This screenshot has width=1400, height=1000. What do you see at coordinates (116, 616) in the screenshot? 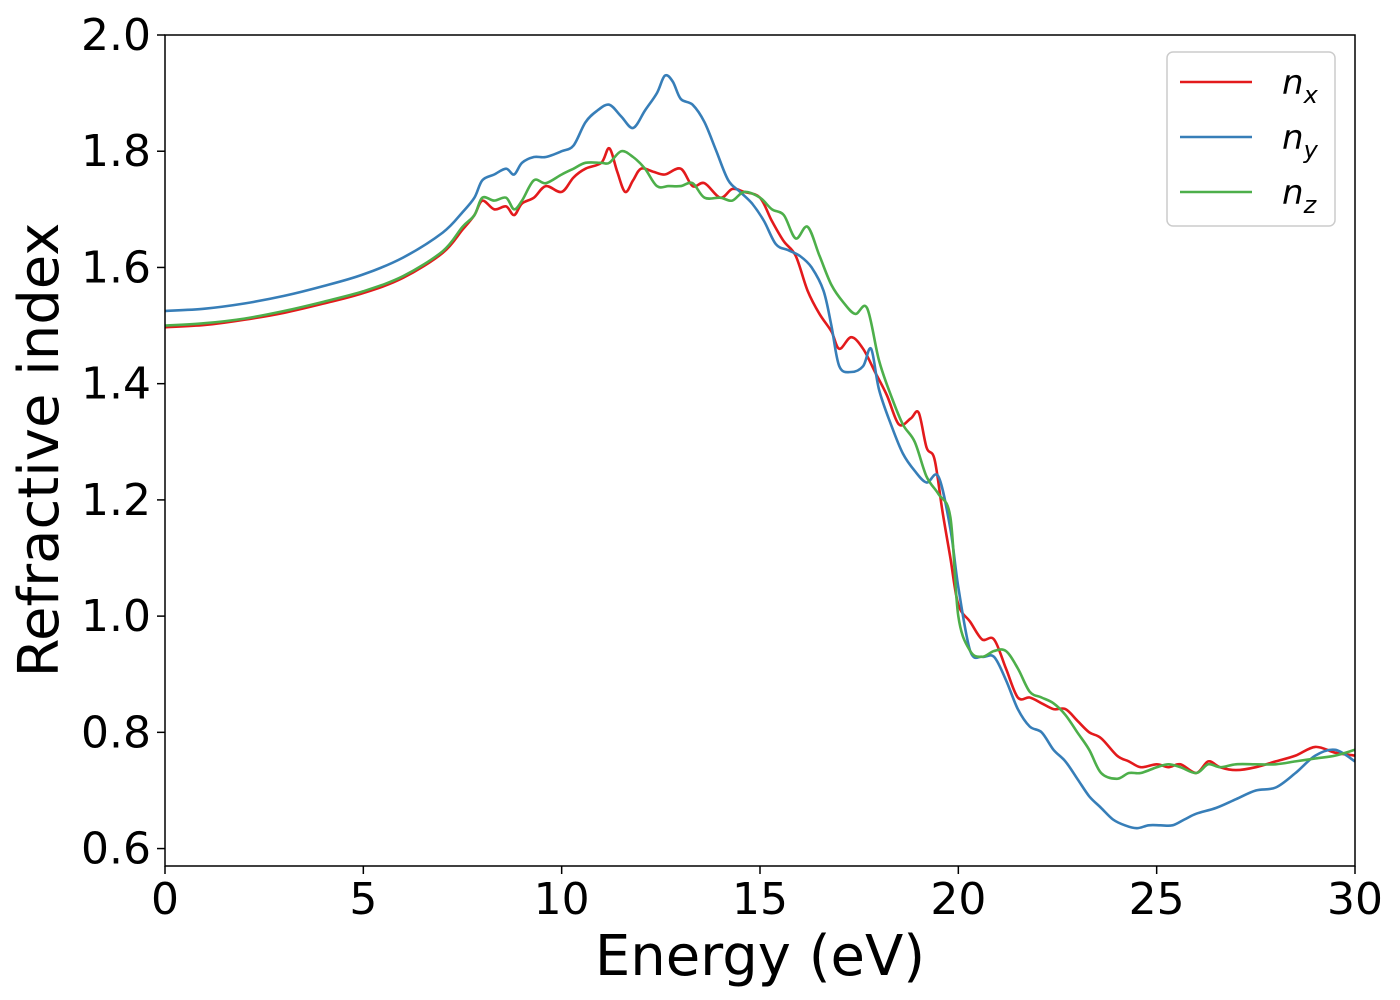
I see `y-tick-label: 1.0` at bounding box center [116, 616].